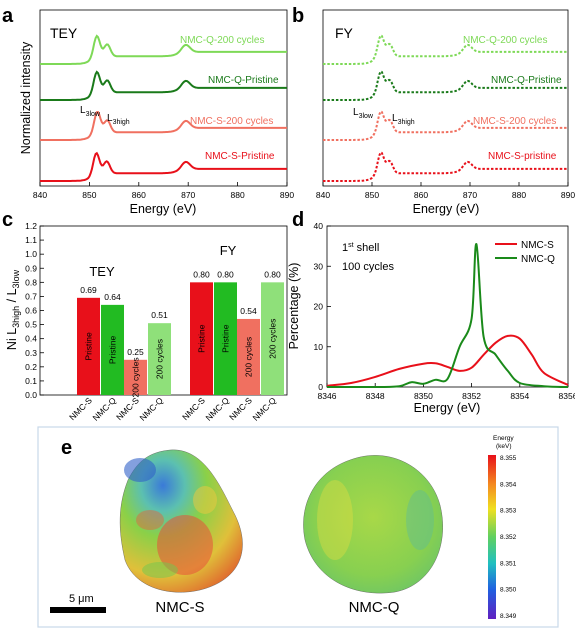 The image size is (575, 634). Describe the element at coordinates (373, 524) in the screenshot. I see `nmc-q-particle-image` at that location.